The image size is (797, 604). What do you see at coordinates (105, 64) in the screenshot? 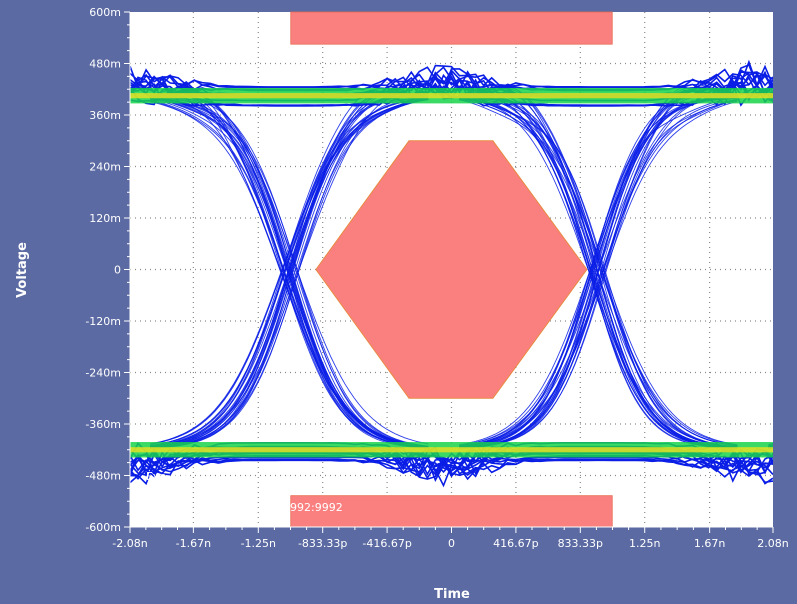
I see `y-tick-label: 480m` at bounding box center [105, 64].